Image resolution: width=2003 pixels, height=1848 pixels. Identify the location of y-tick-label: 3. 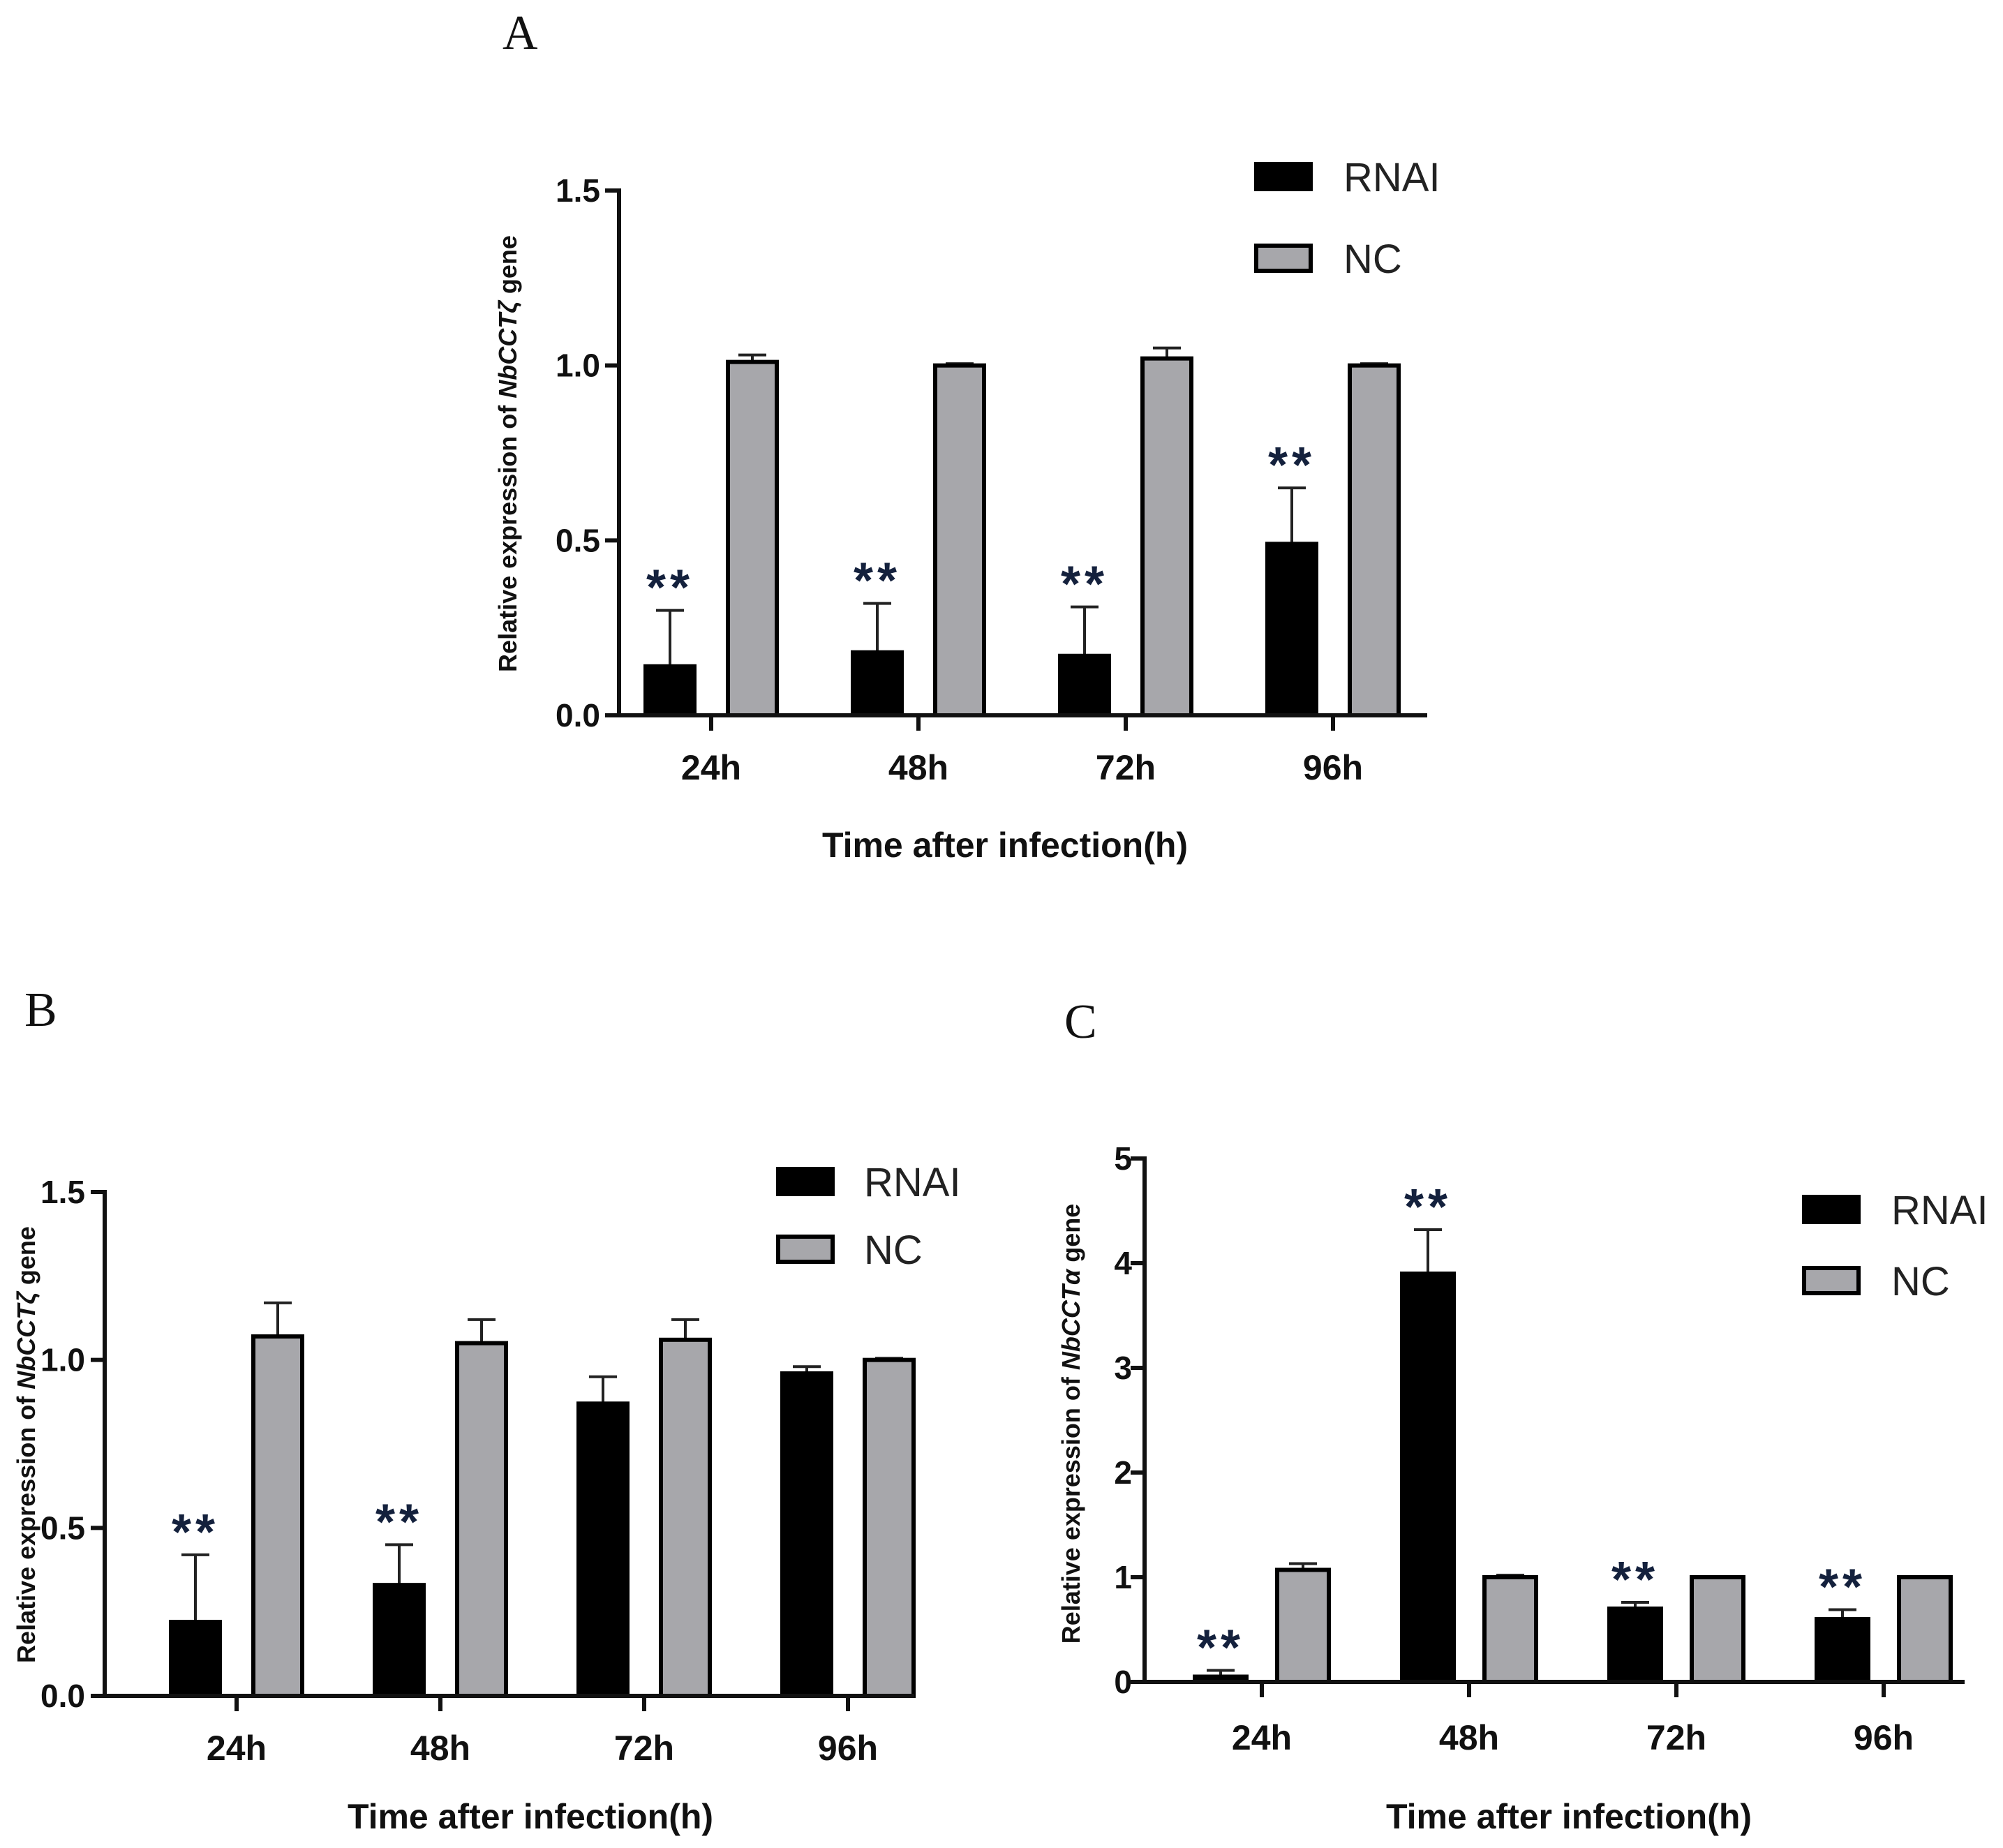
(1123, 1368).